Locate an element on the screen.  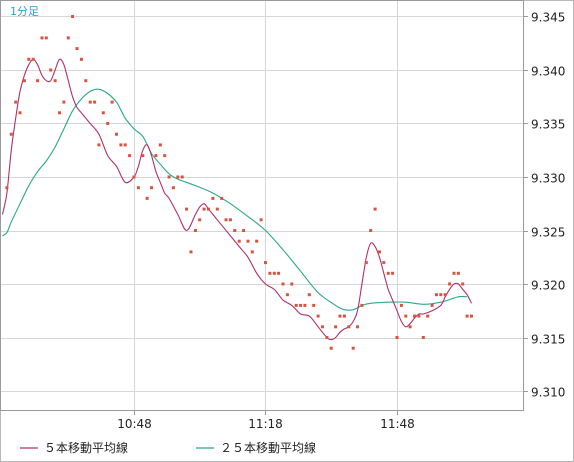
x-tick-label: 11:18 is located at coordinates (265, 424).